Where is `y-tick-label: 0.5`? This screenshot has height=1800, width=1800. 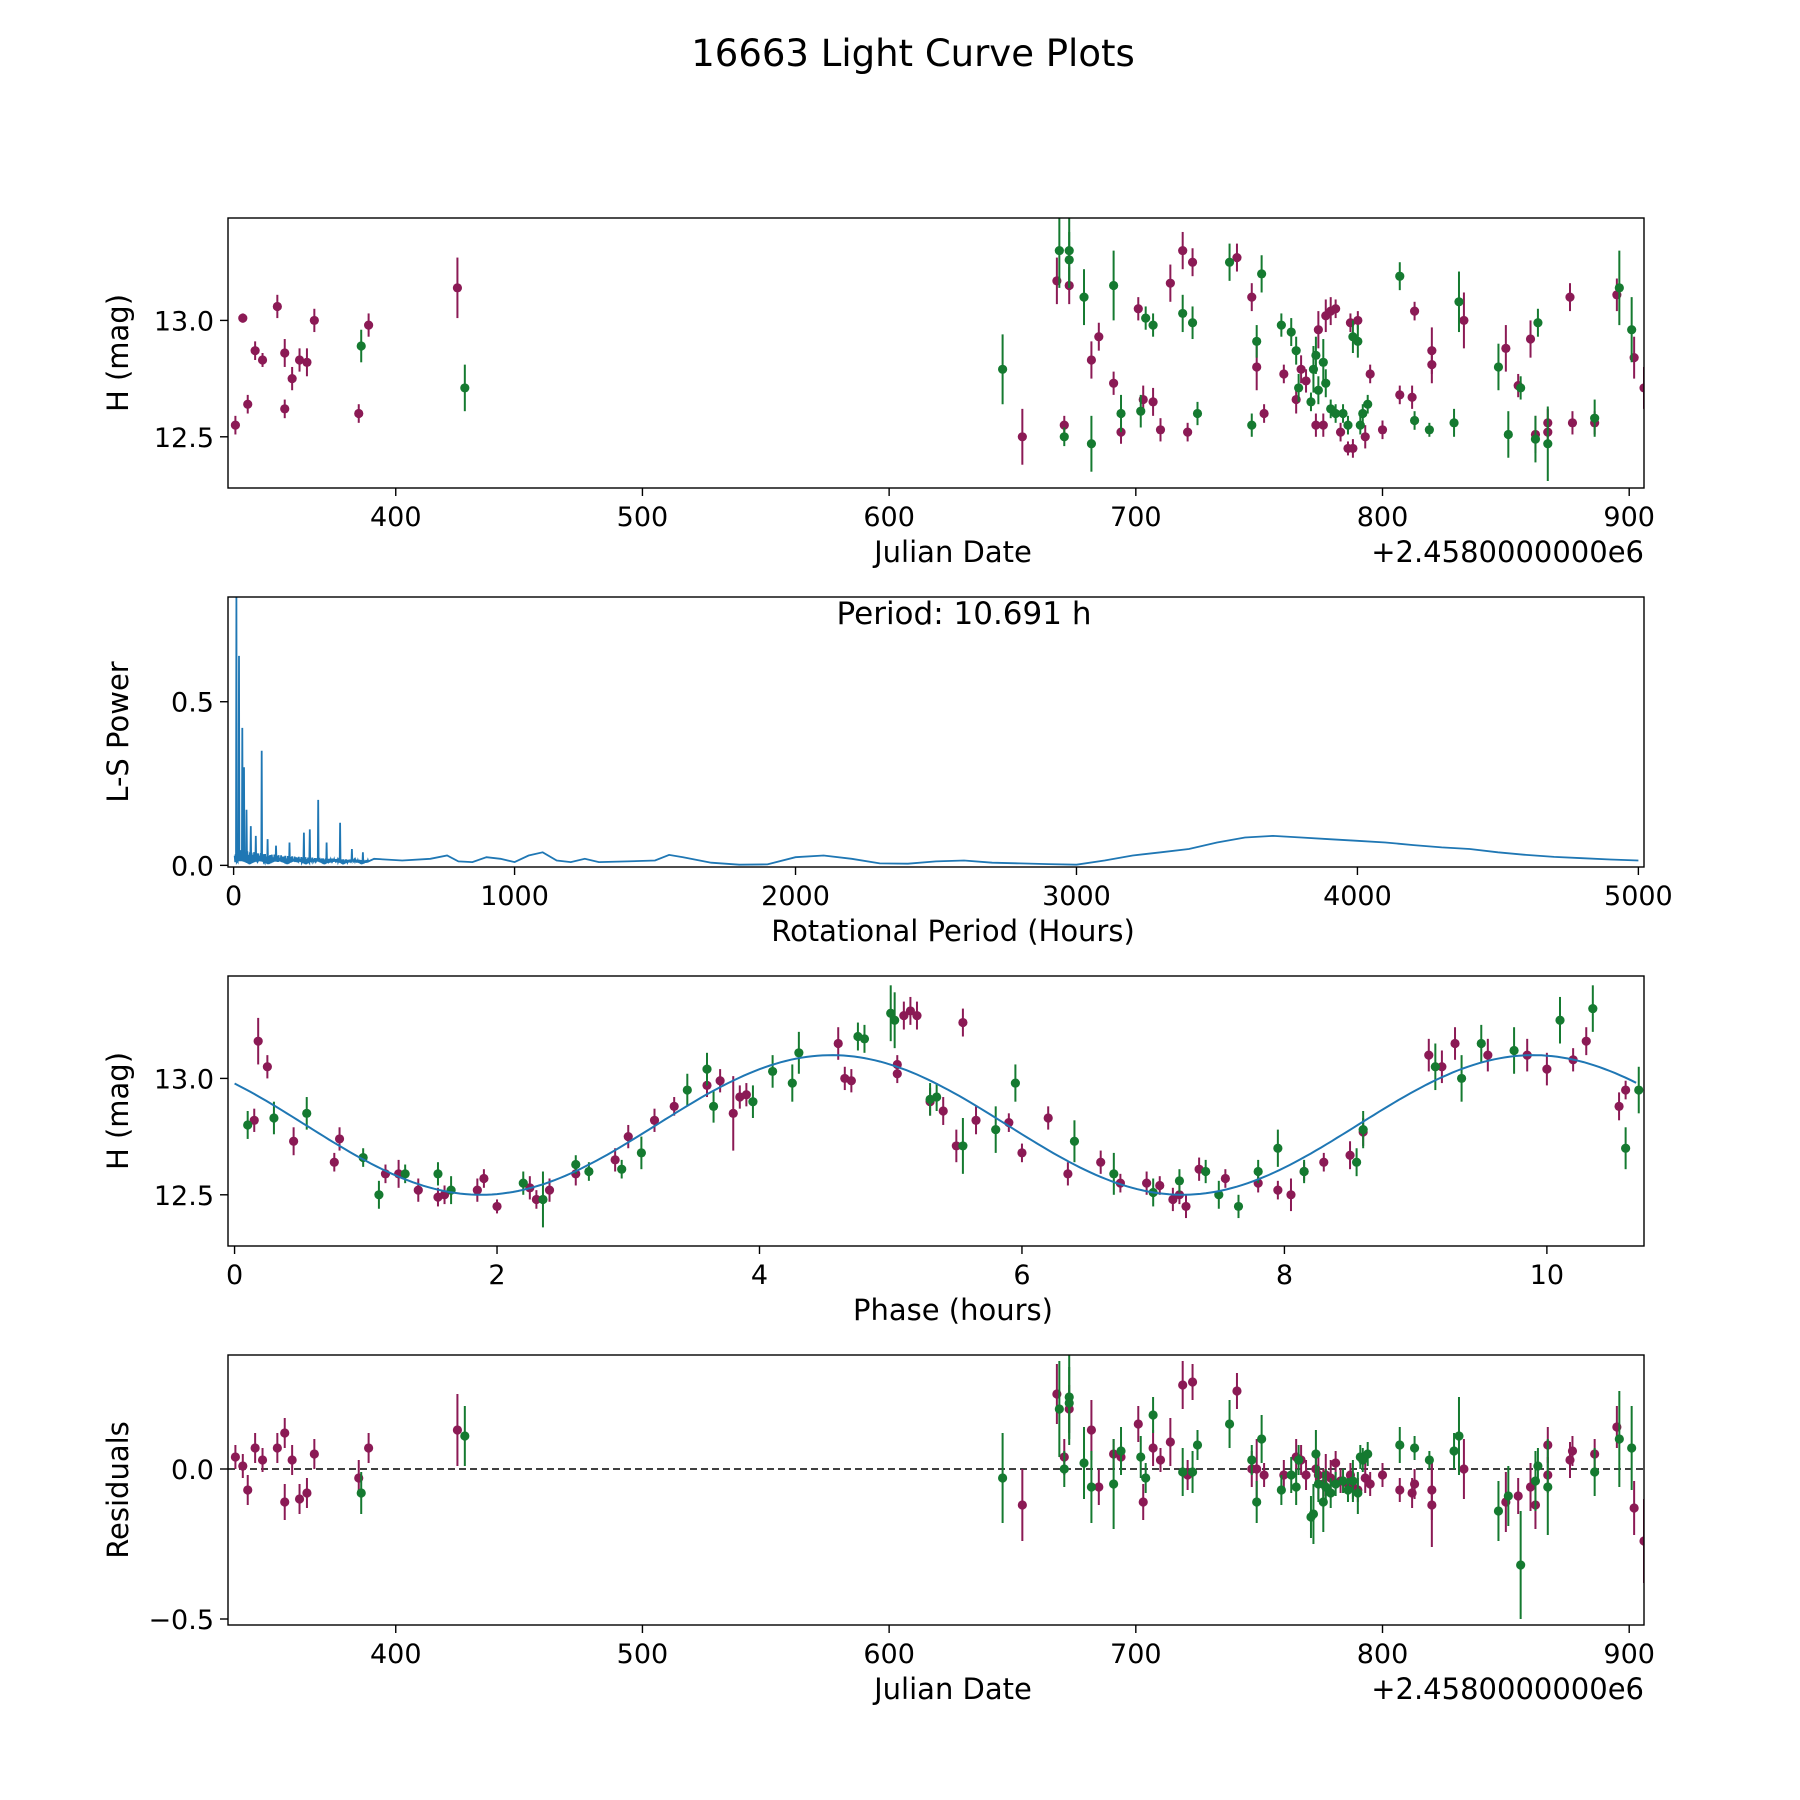
y-tick-label: 0.5 is located at coordinates (192, 703).